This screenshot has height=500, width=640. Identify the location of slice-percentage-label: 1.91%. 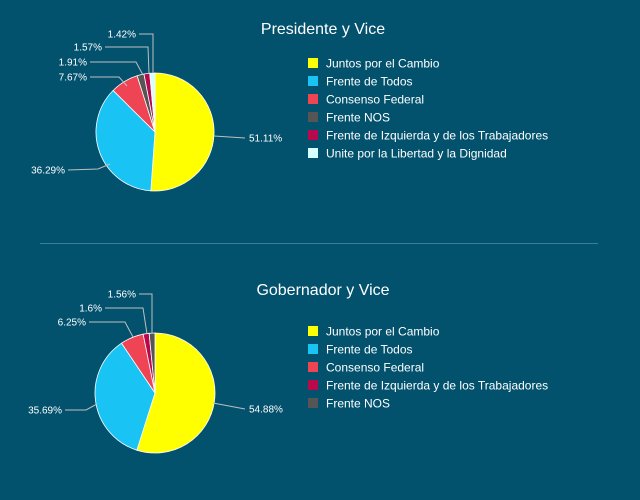
(73, 63).